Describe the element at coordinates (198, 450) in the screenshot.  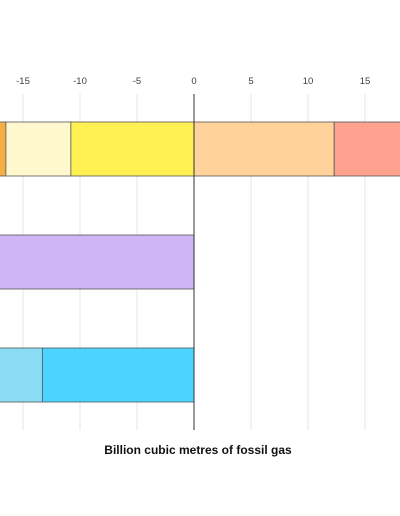
I see `x-axis-title: Billion cubic metres of fossil gas` at that location.